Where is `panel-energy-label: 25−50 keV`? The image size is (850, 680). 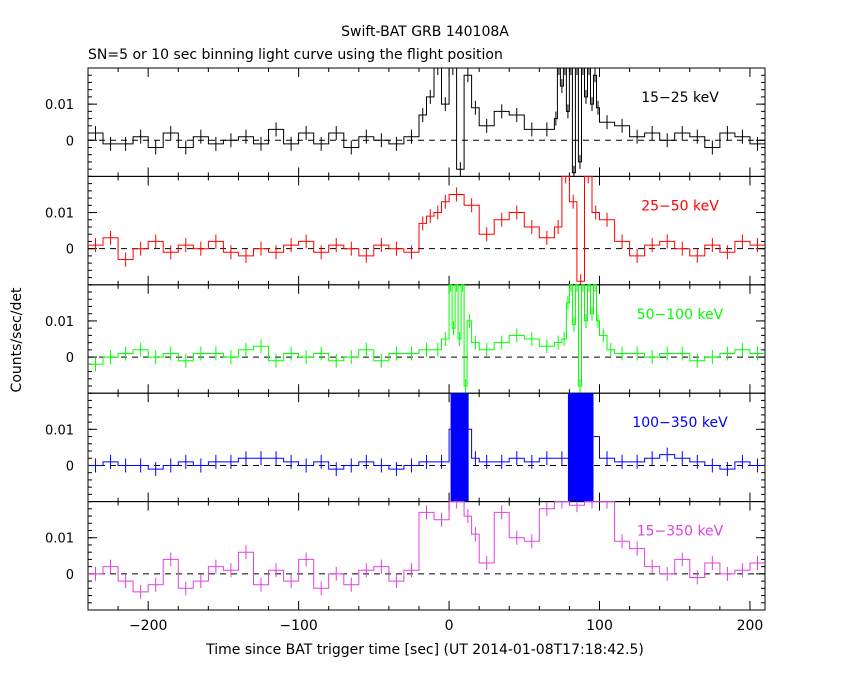 panel-energy-label: 25−50 keV is located at coordinates (680, 206).